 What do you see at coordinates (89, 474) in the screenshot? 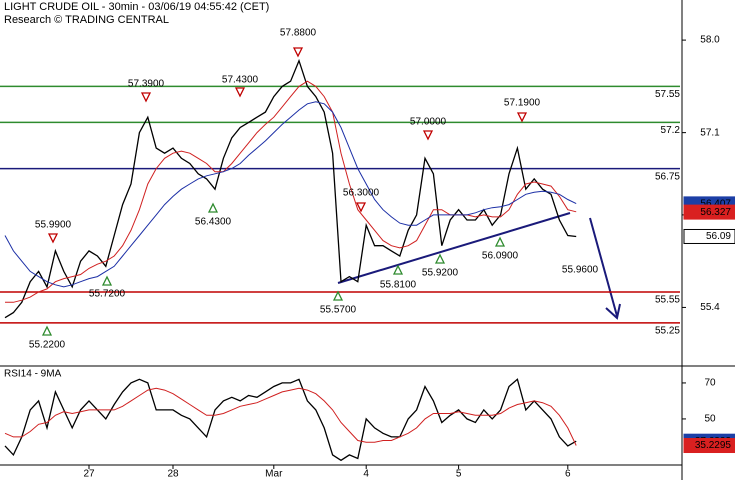
I see `x-tick-label: 27` at bounding box center [89, 474].